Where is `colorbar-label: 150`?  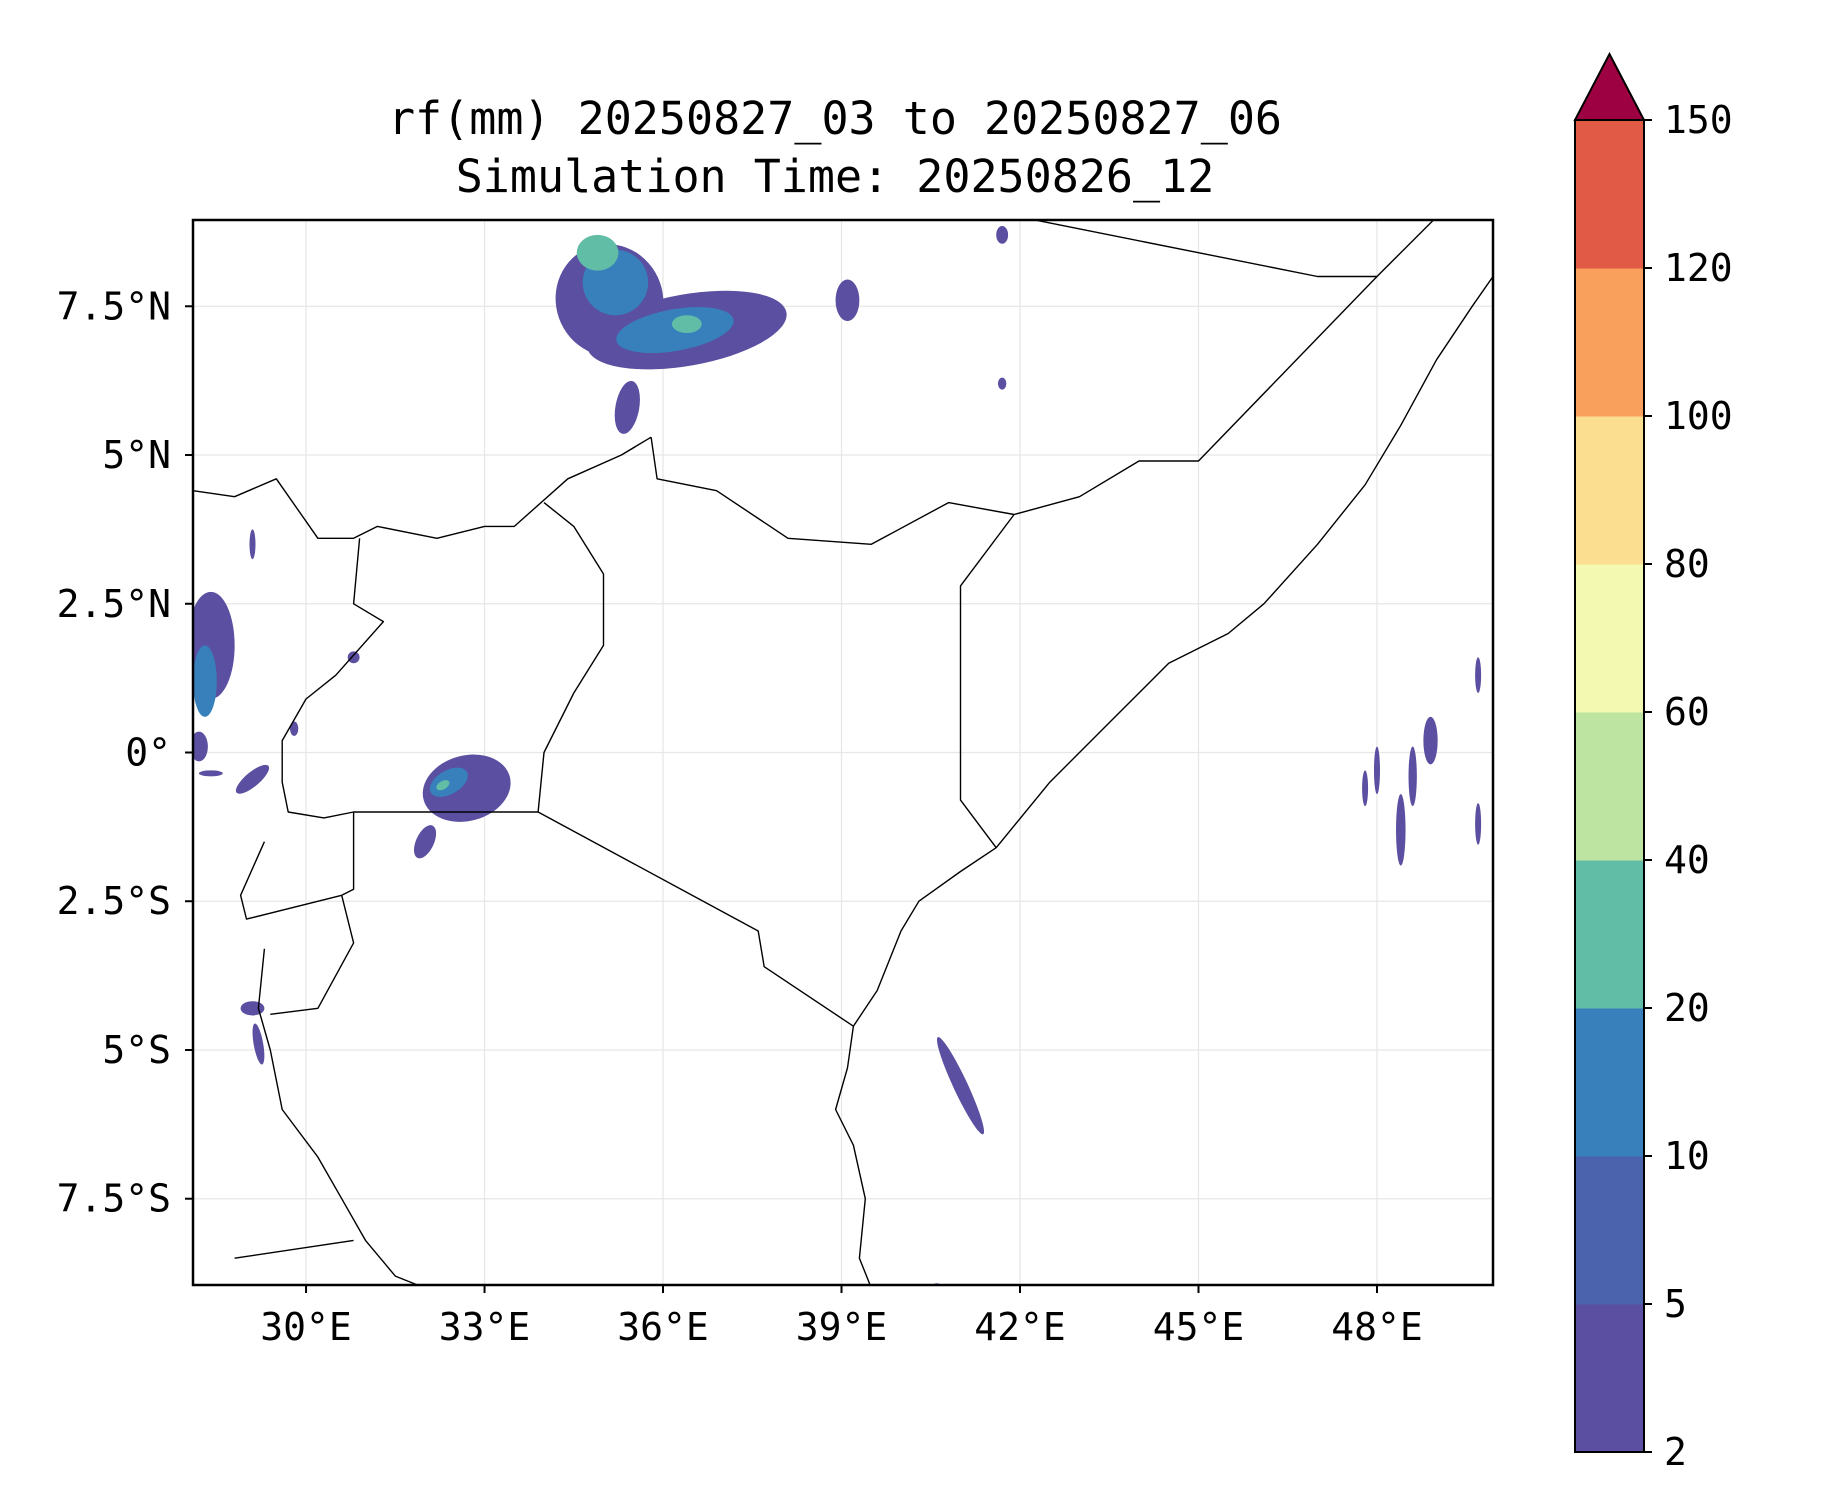 colorbar-label: 150 is located at coordinates (1698, 120).